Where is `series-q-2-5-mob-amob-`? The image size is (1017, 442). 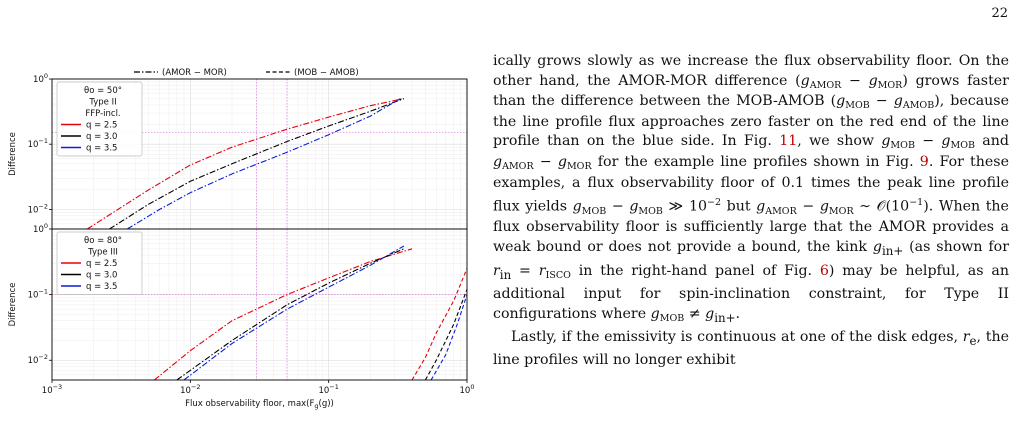
series-q-2-5-mob-amob- is located at coordinates (439, 324).